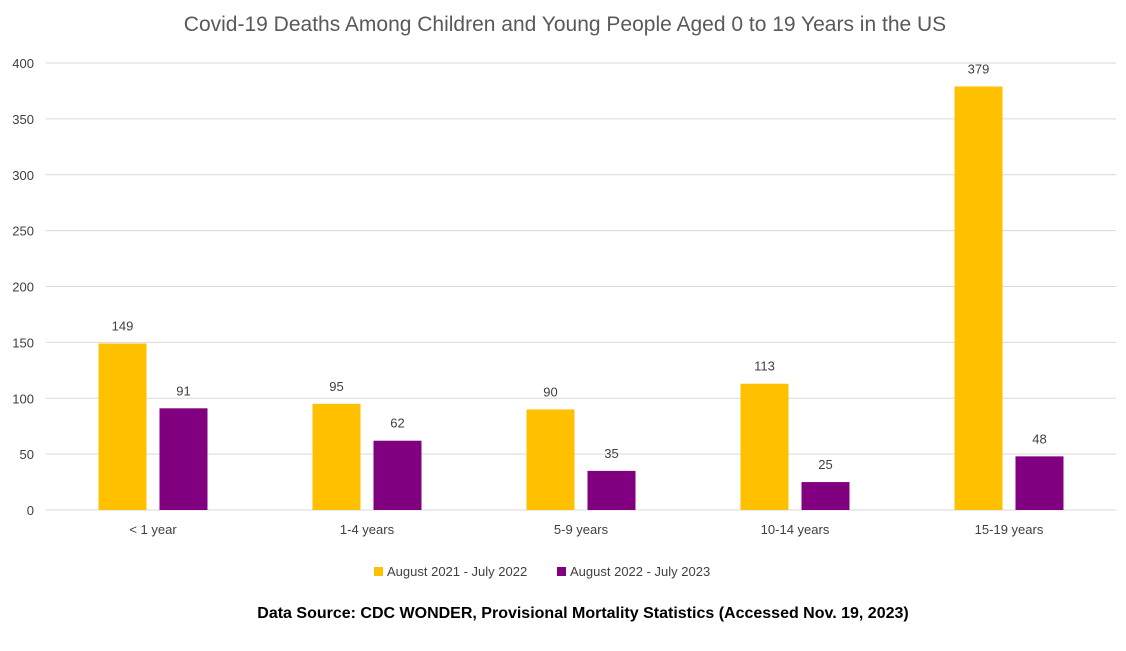 The image size is (1126, 651). What do you see at coordinates (979, 68) in the screenshot?
I see `data-label: 379` at bounding box center [979, 68].